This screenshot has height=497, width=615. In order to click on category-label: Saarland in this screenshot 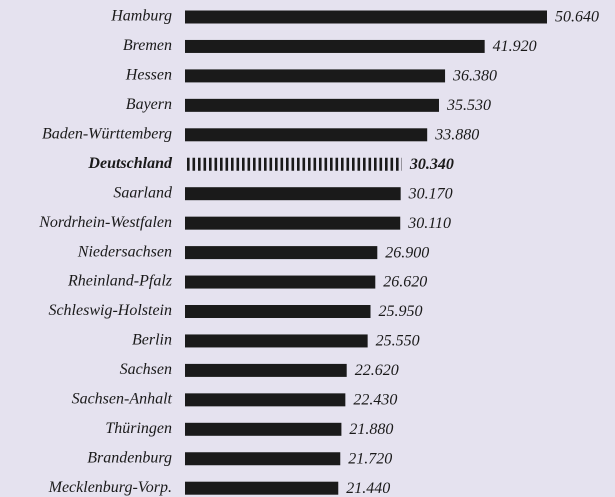, I will do `click(143, 192)`.